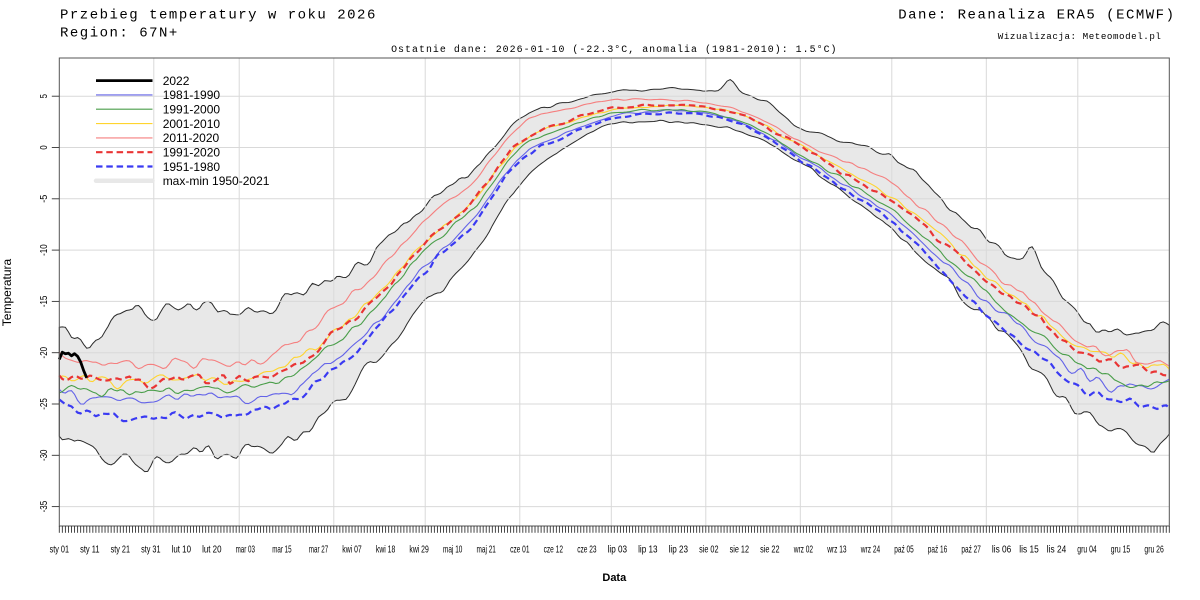 The width and height of the screenshot is (1200, 600). What do you see at coordinates (44, 353) in the screenshot?
I see `svg-text: -20` at bounding box center [44, 353].